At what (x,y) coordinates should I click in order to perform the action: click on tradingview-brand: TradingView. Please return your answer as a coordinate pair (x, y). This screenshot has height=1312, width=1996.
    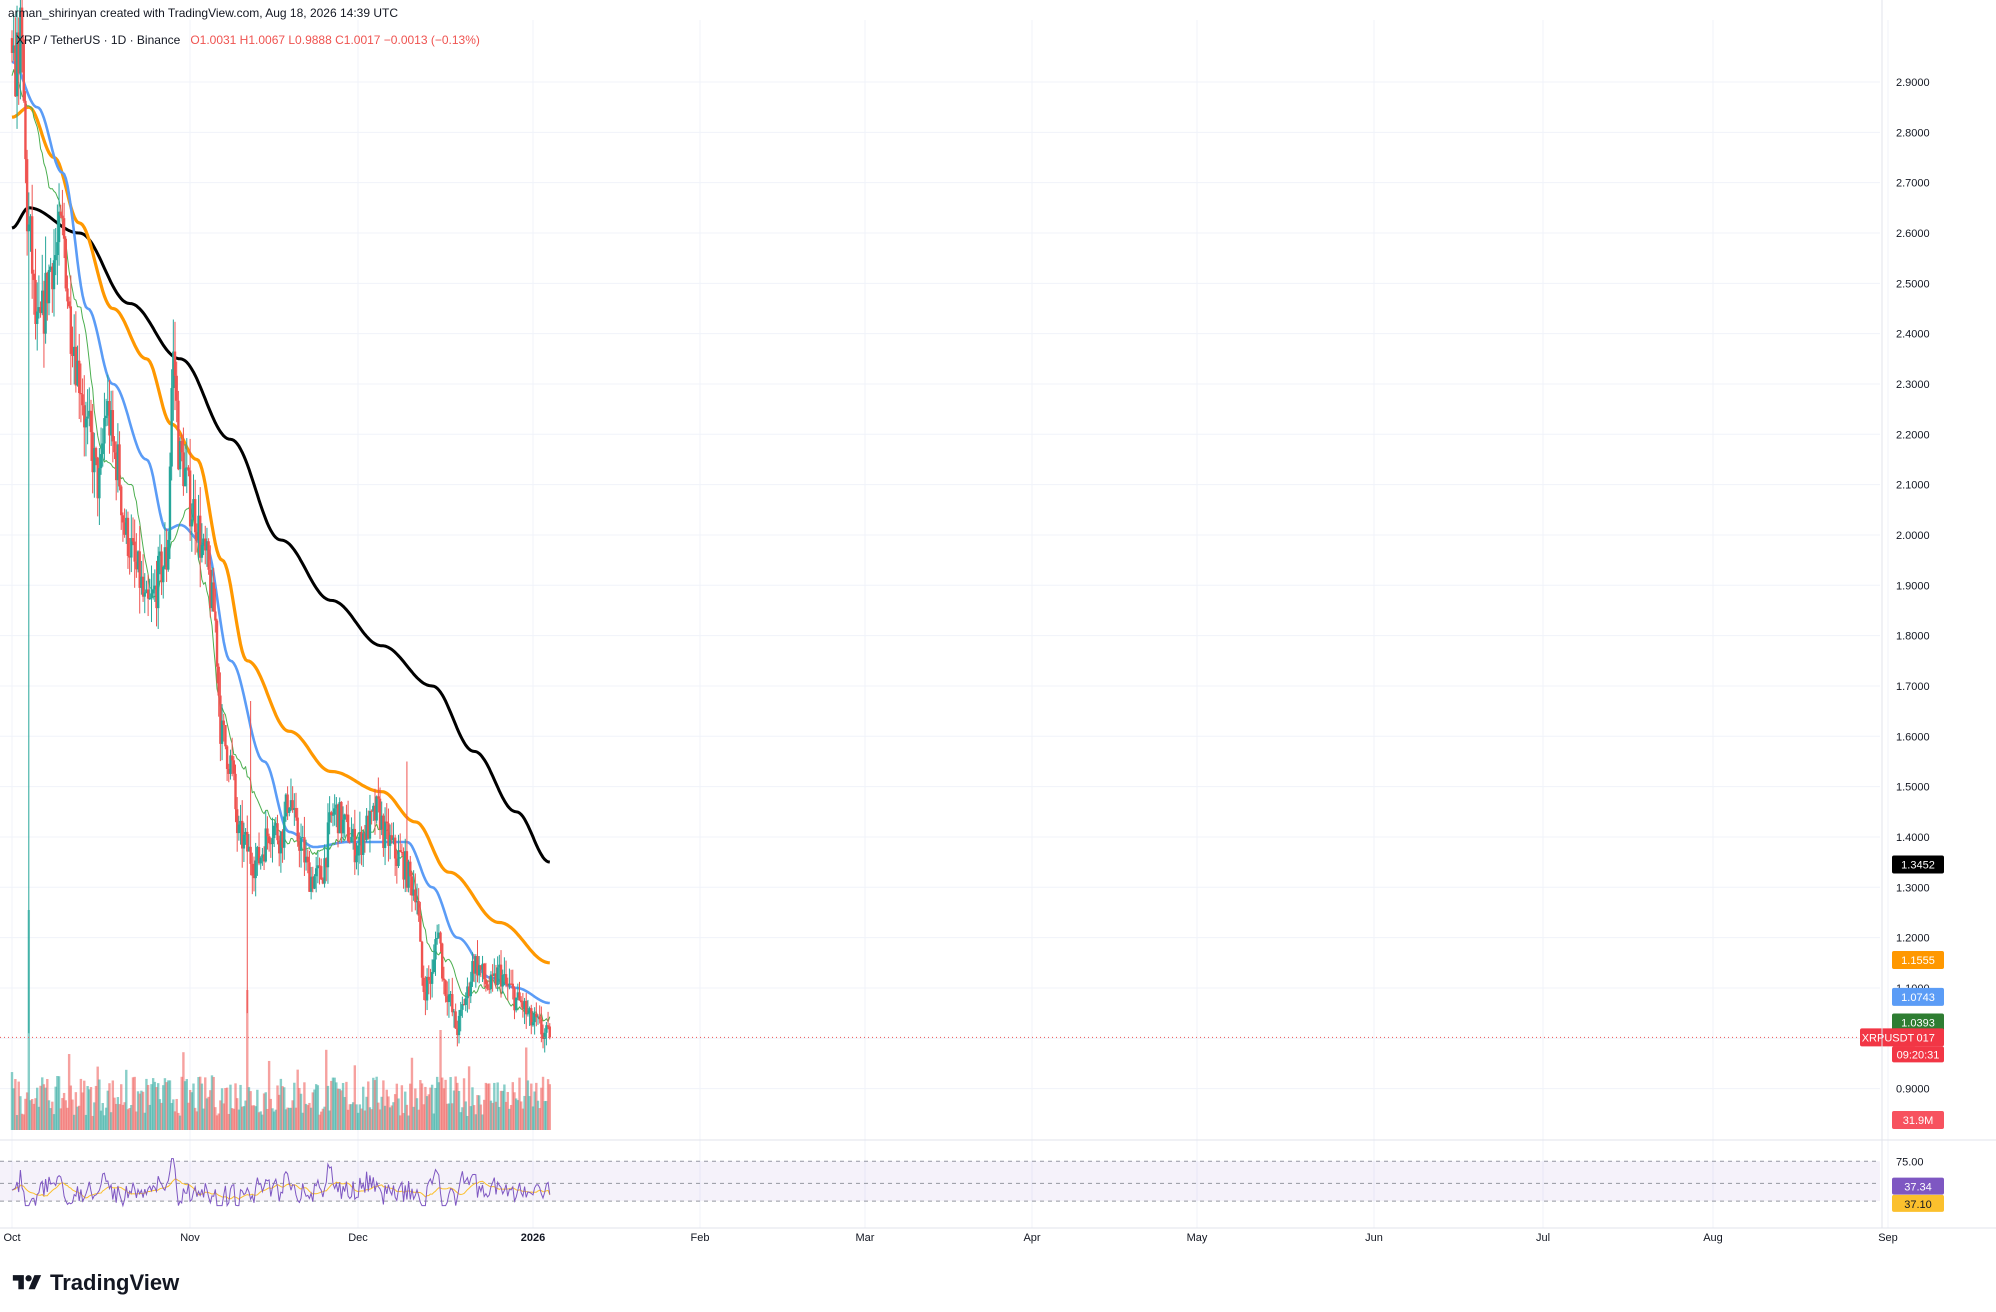
    Looking at the image, I should click on (95, 1283).